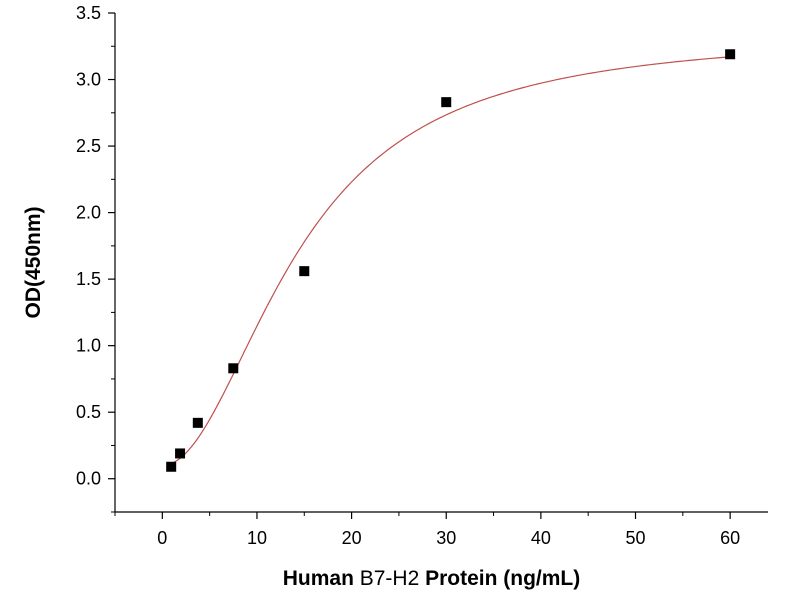 The image size is (800, 605). What do you see at coordinates (321, 578) in the screenshot?
I see `x-axis-title-part: Human` at bounding box center [321, 578].